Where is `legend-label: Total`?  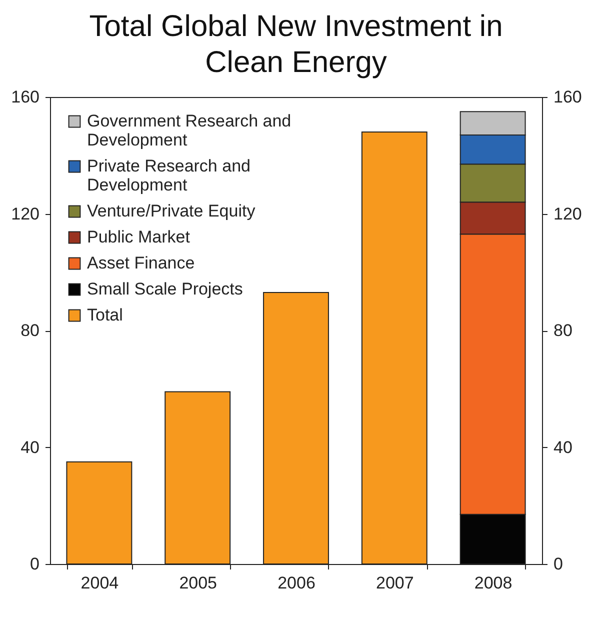
legend-label: Total is located at coordinates (105, 315).